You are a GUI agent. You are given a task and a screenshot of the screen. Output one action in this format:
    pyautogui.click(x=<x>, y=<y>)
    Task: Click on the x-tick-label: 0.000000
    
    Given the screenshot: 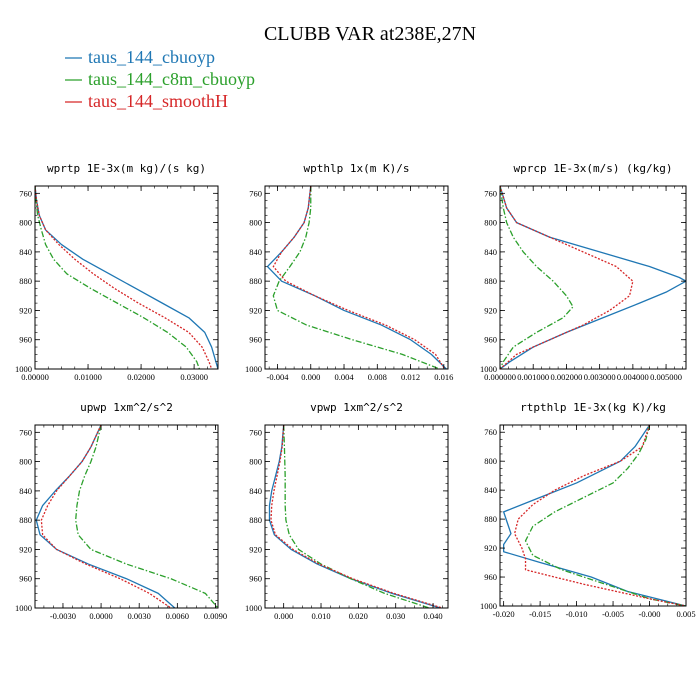 What is the action you would take?
    pyautogui.click(x=500, y=377)
    